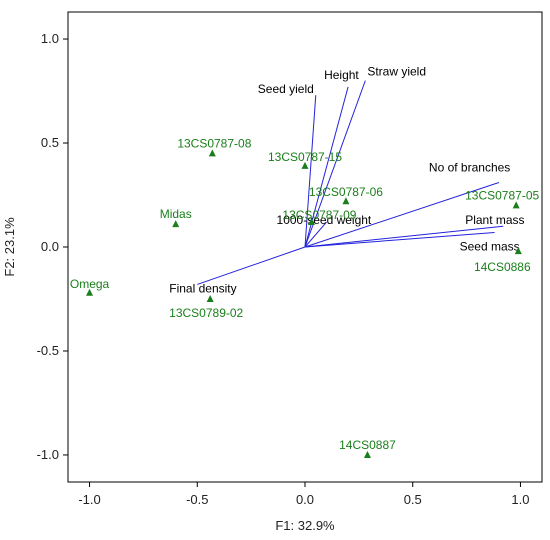 The image size is (550, 540). I want to click on x-tick-label: 0.5, so click(413, 499).